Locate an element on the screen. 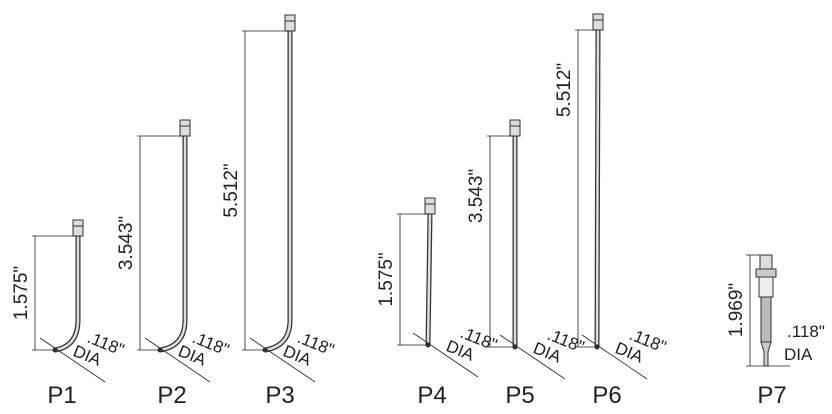 The width and height of the screenshot is (832, 414). probe: 1.575" .118"DIA P4 is located at coordinates (438, 303).